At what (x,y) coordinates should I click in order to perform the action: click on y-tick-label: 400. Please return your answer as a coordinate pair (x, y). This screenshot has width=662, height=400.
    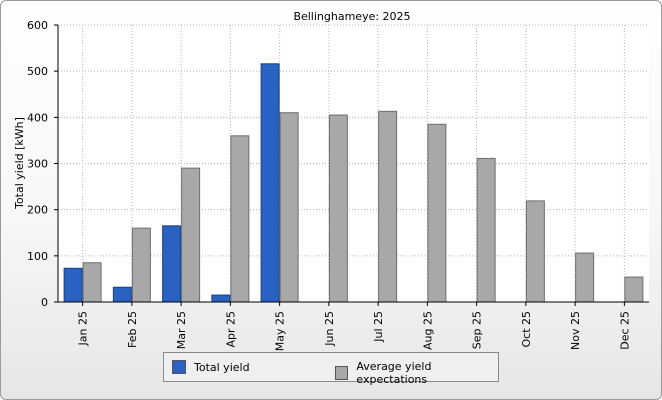
    Looking at the image, I should click on (37, 117).